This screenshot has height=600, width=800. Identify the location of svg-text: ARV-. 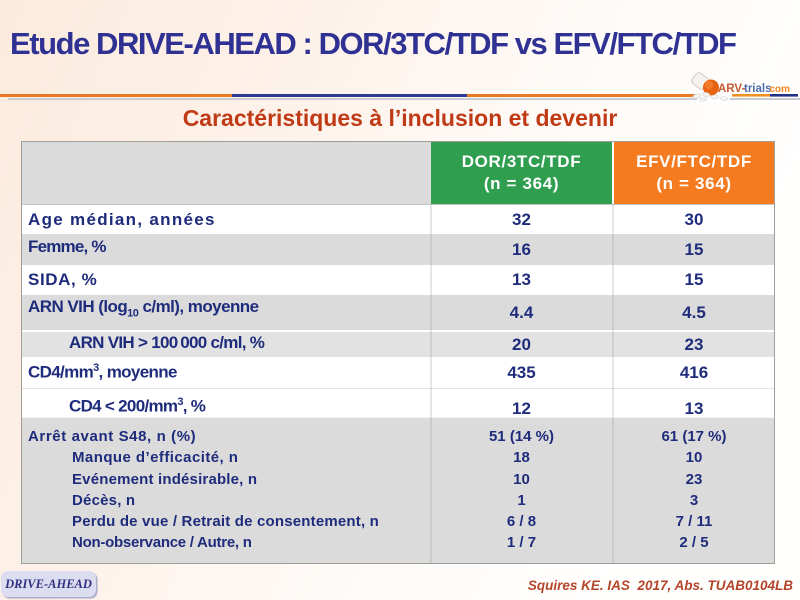
(731, 89).